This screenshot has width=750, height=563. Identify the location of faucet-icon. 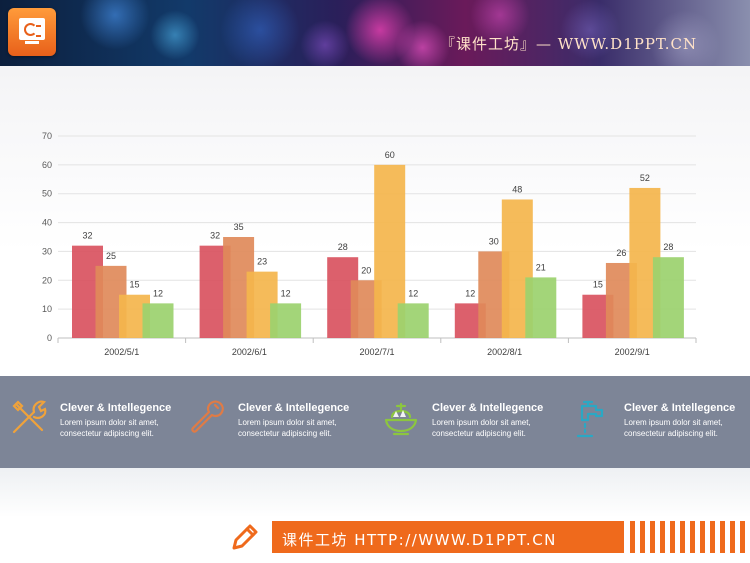
(590, 419).